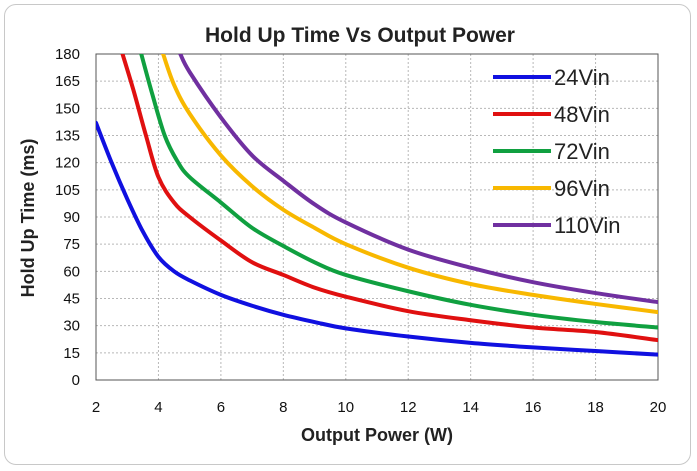 The width and height of the screenshot is (697, 471). I want to click on y-tick-label: 120, so click(67, 163).